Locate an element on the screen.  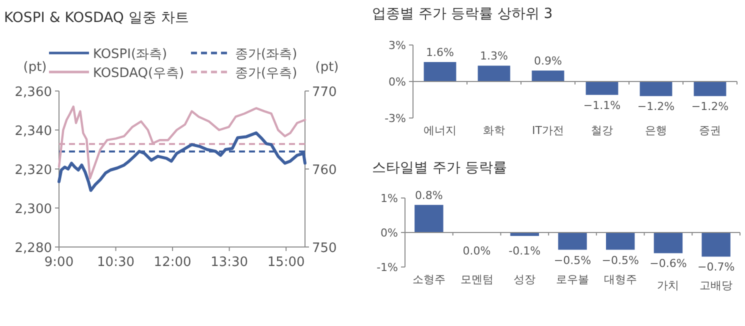
y2-axis-title: (pt) is located at coordinates (327, 67).